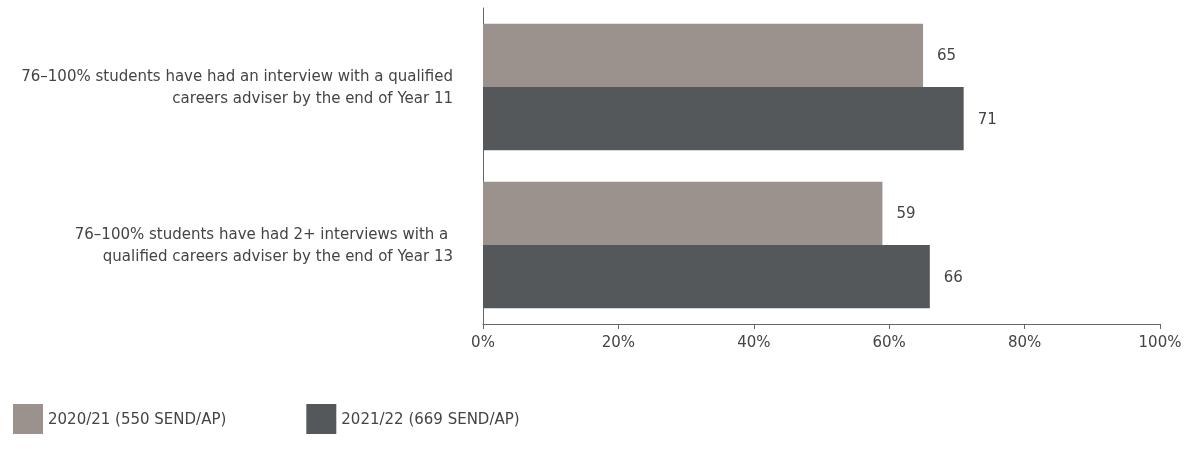 This screenshot has width=1192, height=461. What do you see at coordinates (483, 341) in the screenshot?
I see `x-tick-label: 0%` at bounding box center [483, 341].